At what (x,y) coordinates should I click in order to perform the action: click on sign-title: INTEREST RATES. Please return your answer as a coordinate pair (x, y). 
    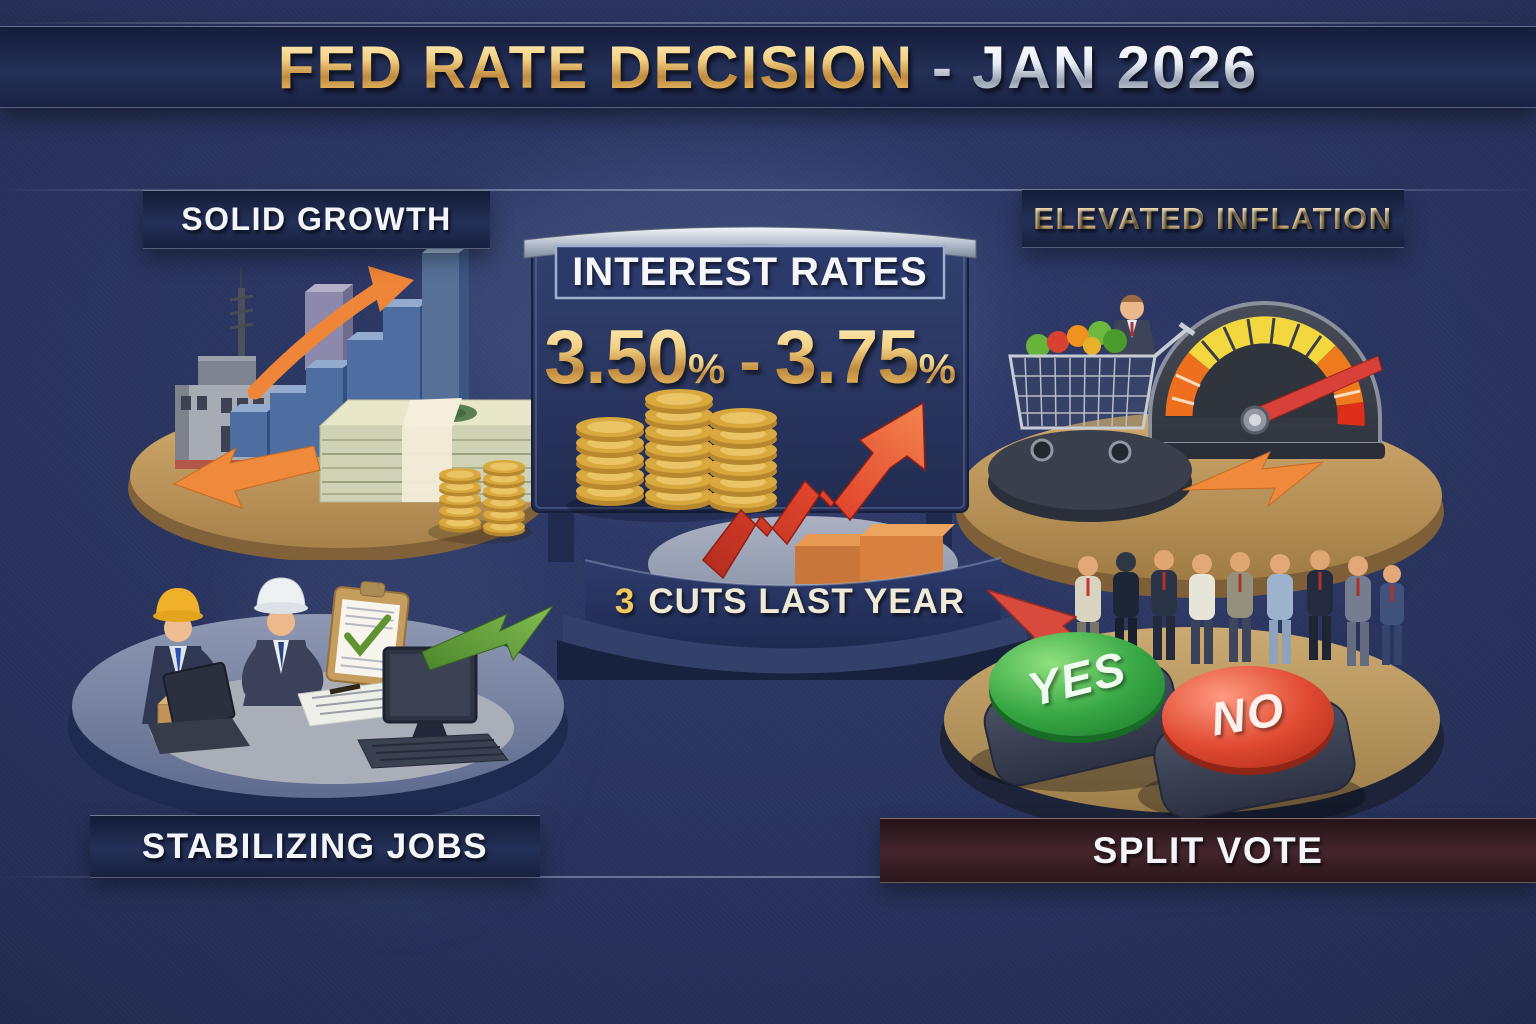
    Looking at the image, I should click on (750, 271).